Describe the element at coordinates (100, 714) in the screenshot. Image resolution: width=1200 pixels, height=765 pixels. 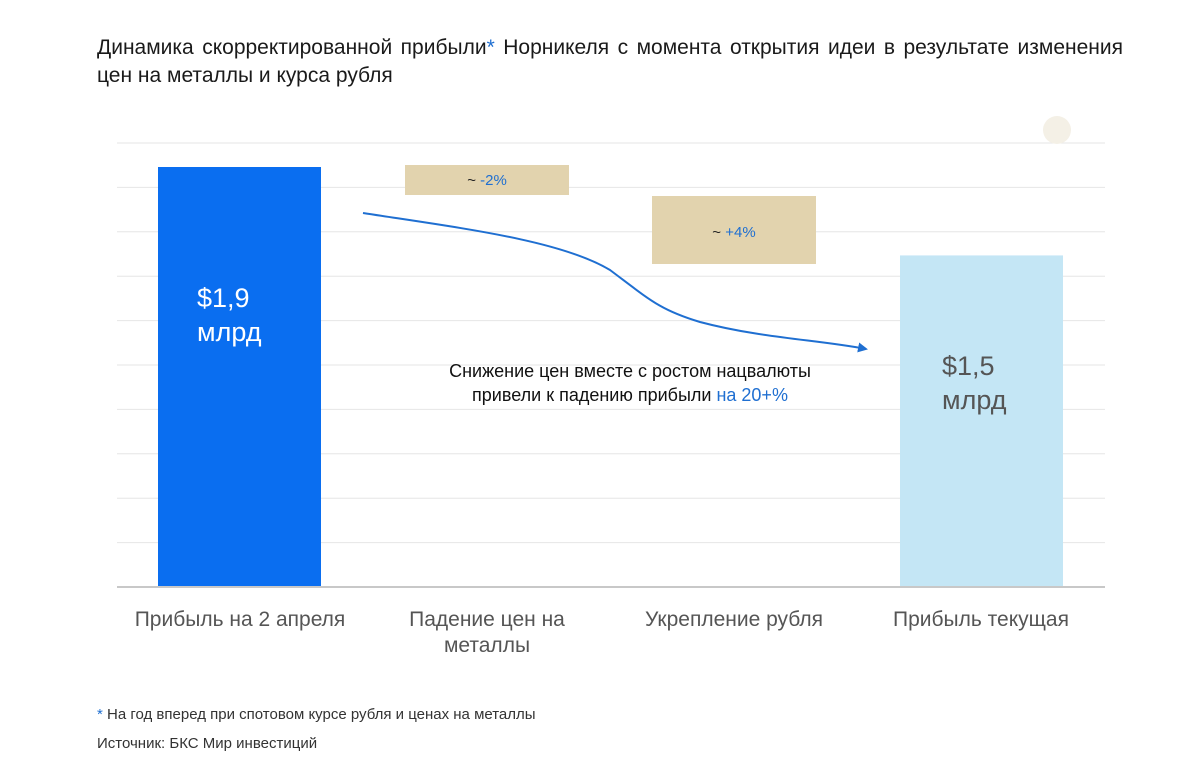
I see `footnote-marker: *` at that location.